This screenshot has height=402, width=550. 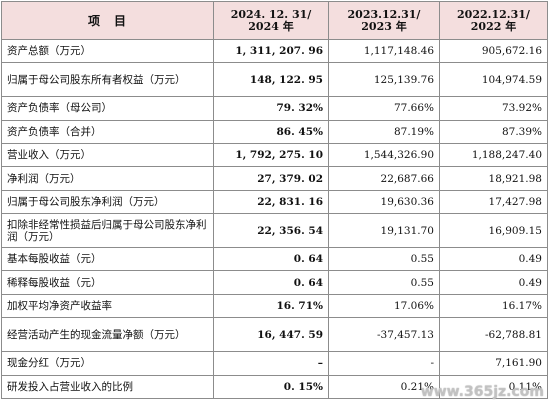 What do you see at coordinates (271, 155) in the screenshot?
I see `value-2024: 1, 792, 275. 10` at bounding box center [271, 155].